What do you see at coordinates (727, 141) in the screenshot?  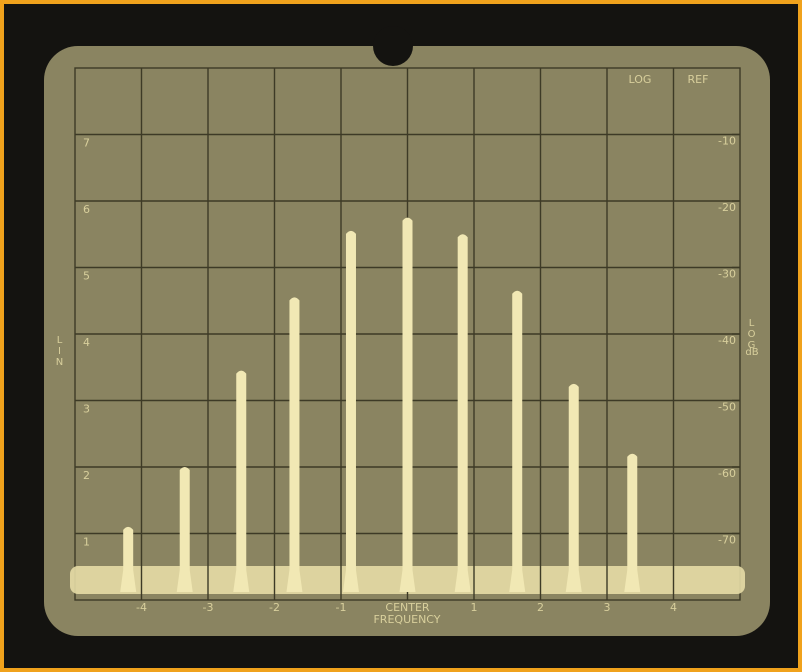 I see `y2-tick-label: -10` at bounding box center [727, 141].